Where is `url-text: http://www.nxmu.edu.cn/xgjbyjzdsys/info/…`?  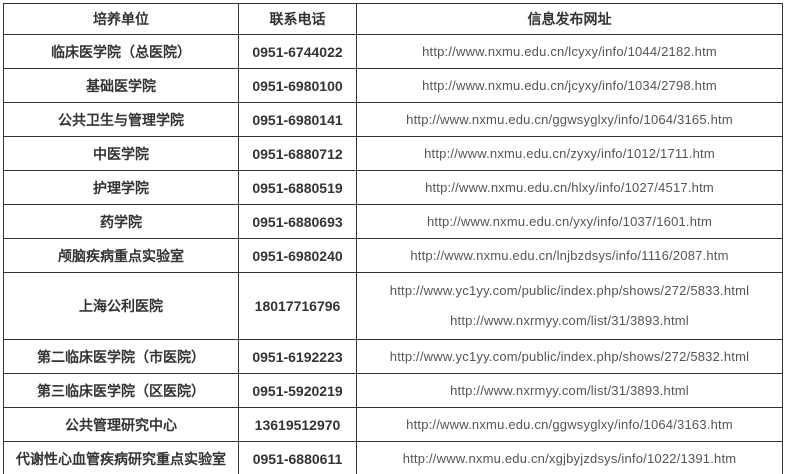 url-text: http://www.nxmu.edu.cn/xgjbyjzdsys/info/… is located at coordinates (569, 458).